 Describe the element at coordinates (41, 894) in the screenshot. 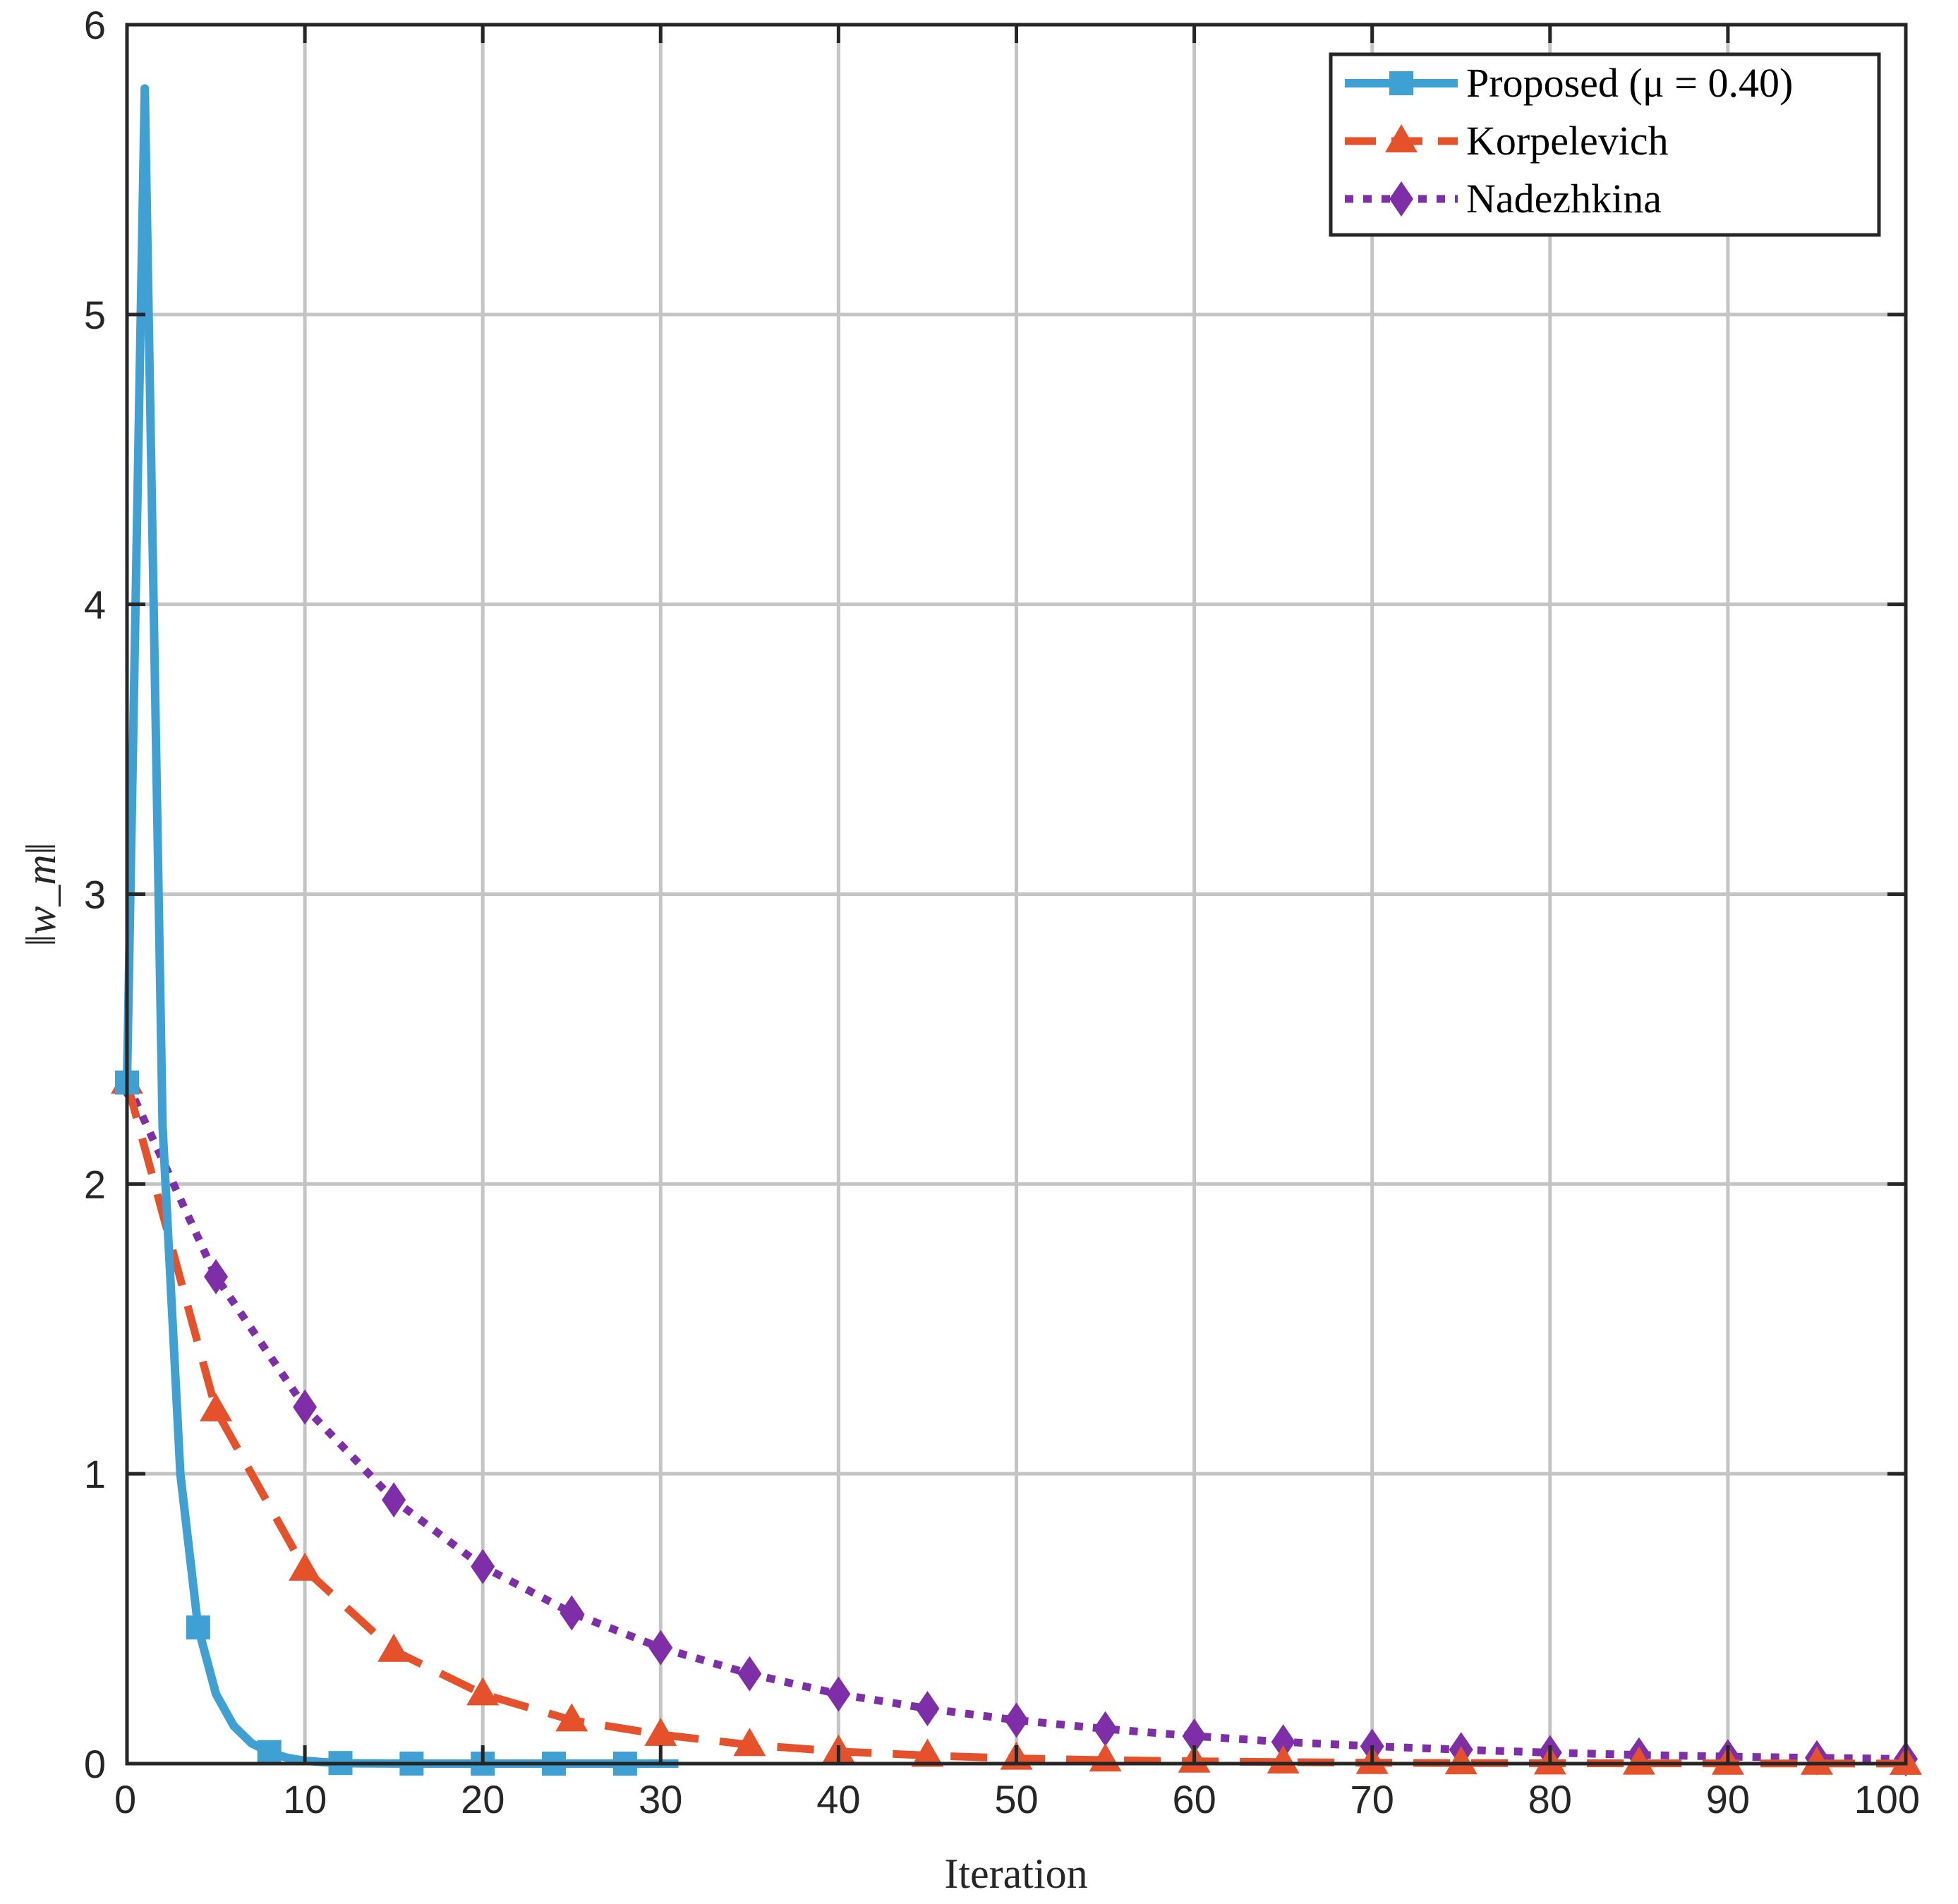

I see `y-axis-label: ‖w_m‖` at that location.